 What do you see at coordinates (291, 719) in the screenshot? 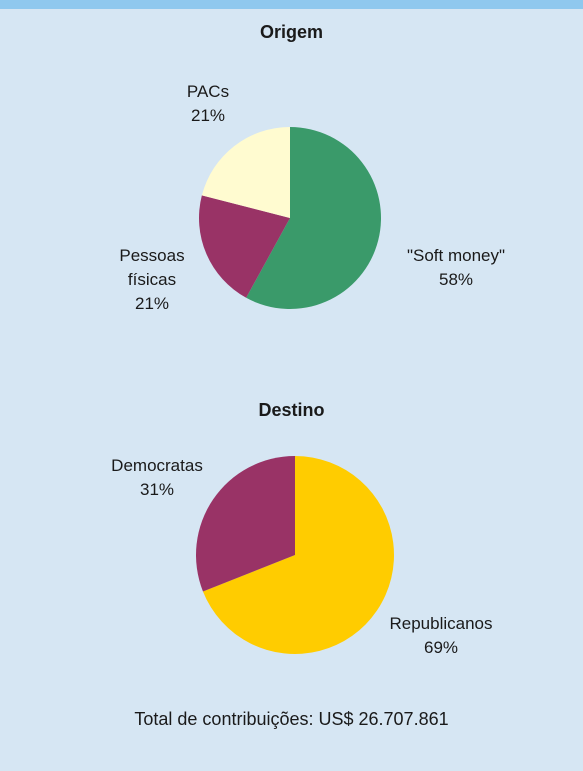
I see `total-contributions-text: Total de contribuições: US$ 26.707.861` at bounding box center [291, 719].